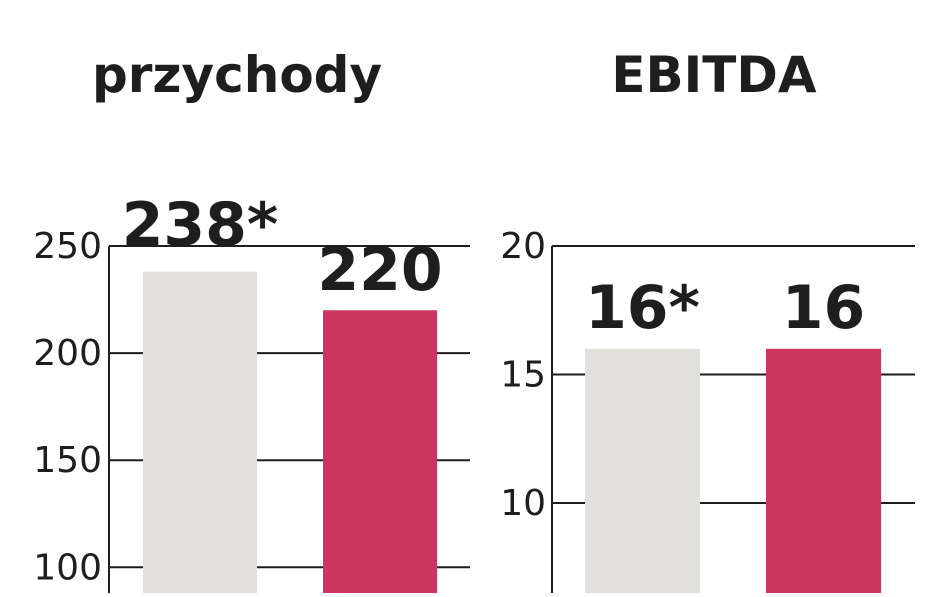 This screenshot has width=948, height=597. I want to click on data-label: 220, so click(379, 270).